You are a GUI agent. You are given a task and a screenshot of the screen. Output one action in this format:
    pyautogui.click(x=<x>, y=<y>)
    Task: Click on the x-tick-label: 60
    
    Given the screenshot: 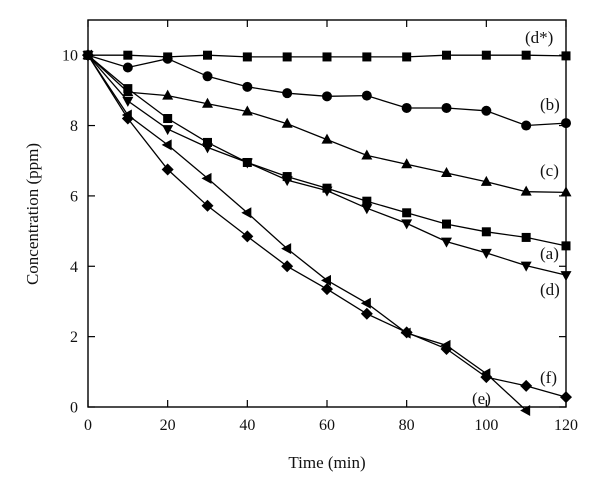 What is the action you would take?
    pyautogui.click(x=327, y=425)
    